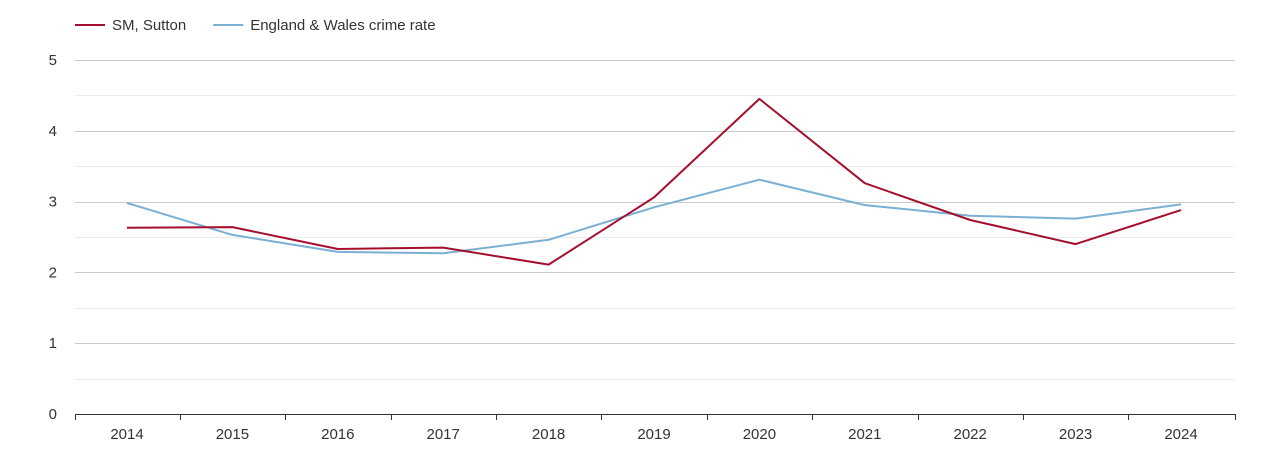 Image resolution: width=1270 pixels, height=450 pixels. I want to click on x-tick-label: 2017, so click(443, 434).